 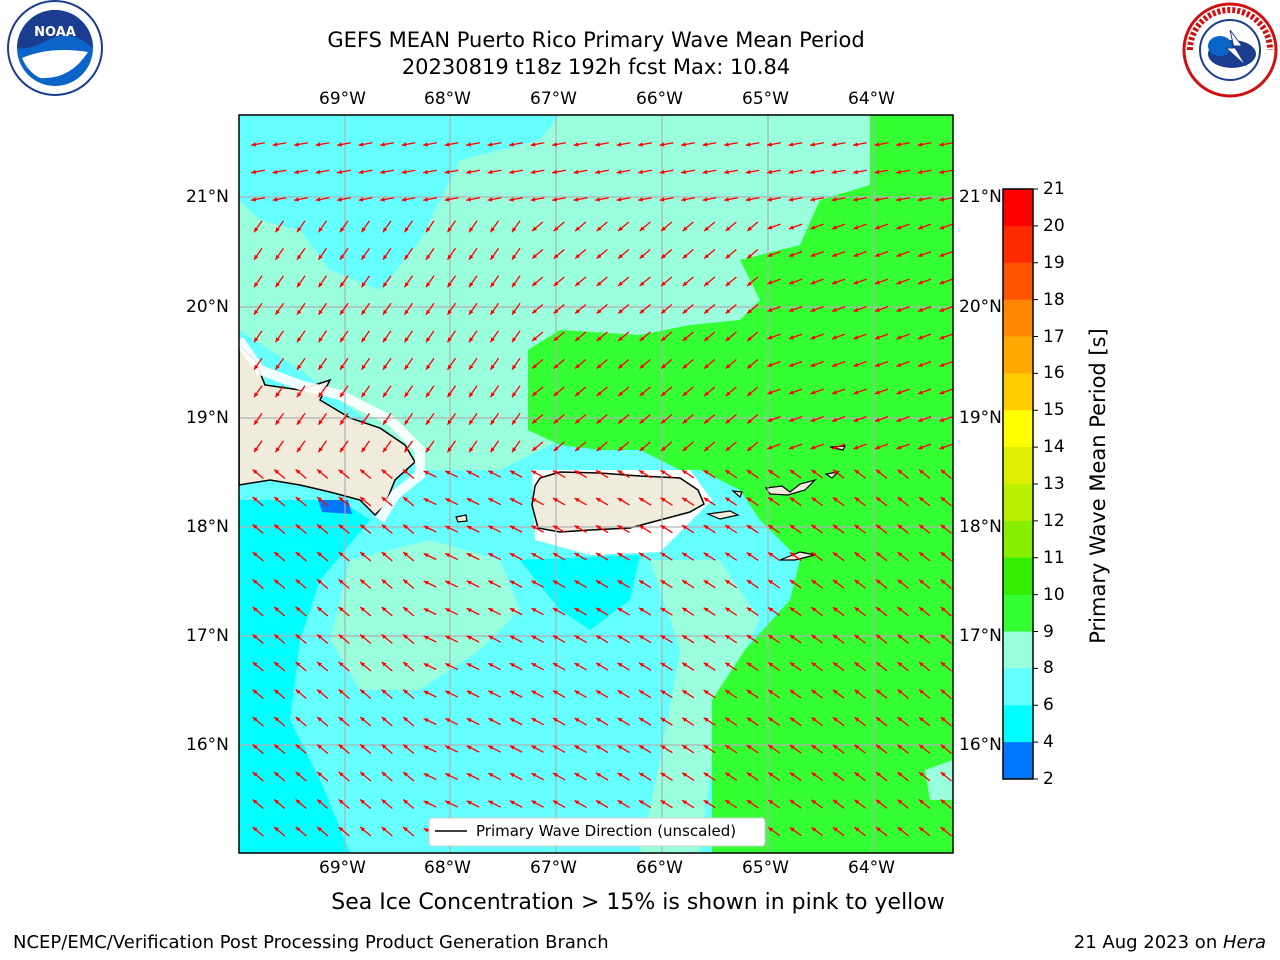 What do you see at coordinates (1048, 631) in the screenshot?
I see `colorbar-tick-label: 9` at bounding box center [1048, 631].